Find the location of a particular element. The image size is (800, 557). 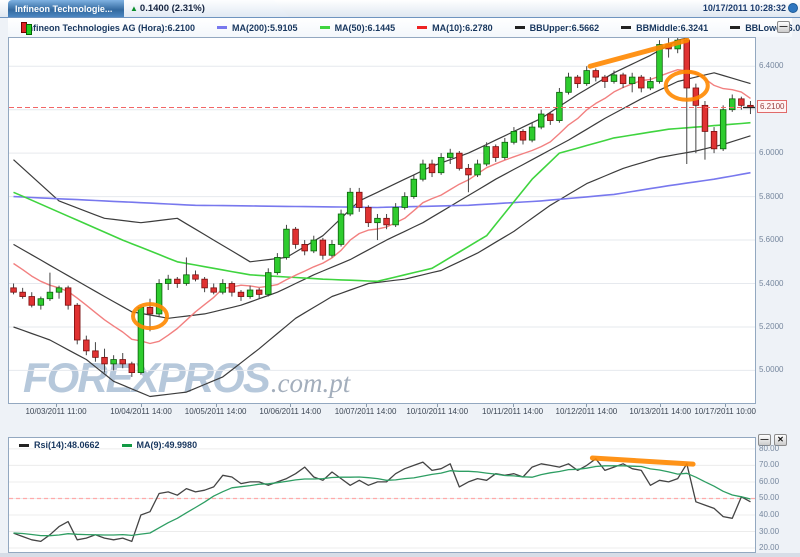

current-price-label: 6.2100 is located at coordinates (772, 106).